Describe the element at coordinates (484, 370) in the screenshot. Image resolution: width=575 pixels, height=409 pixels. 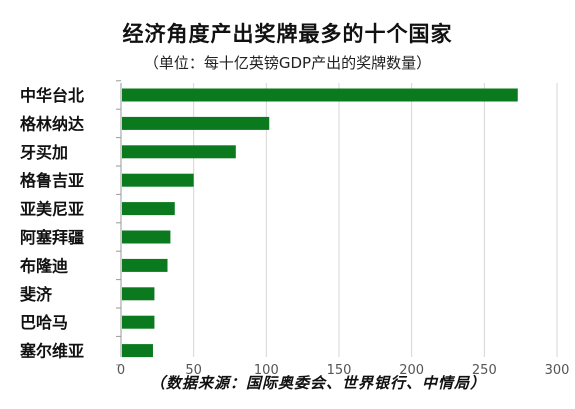
I see `x-tick-label: 250` at that location.